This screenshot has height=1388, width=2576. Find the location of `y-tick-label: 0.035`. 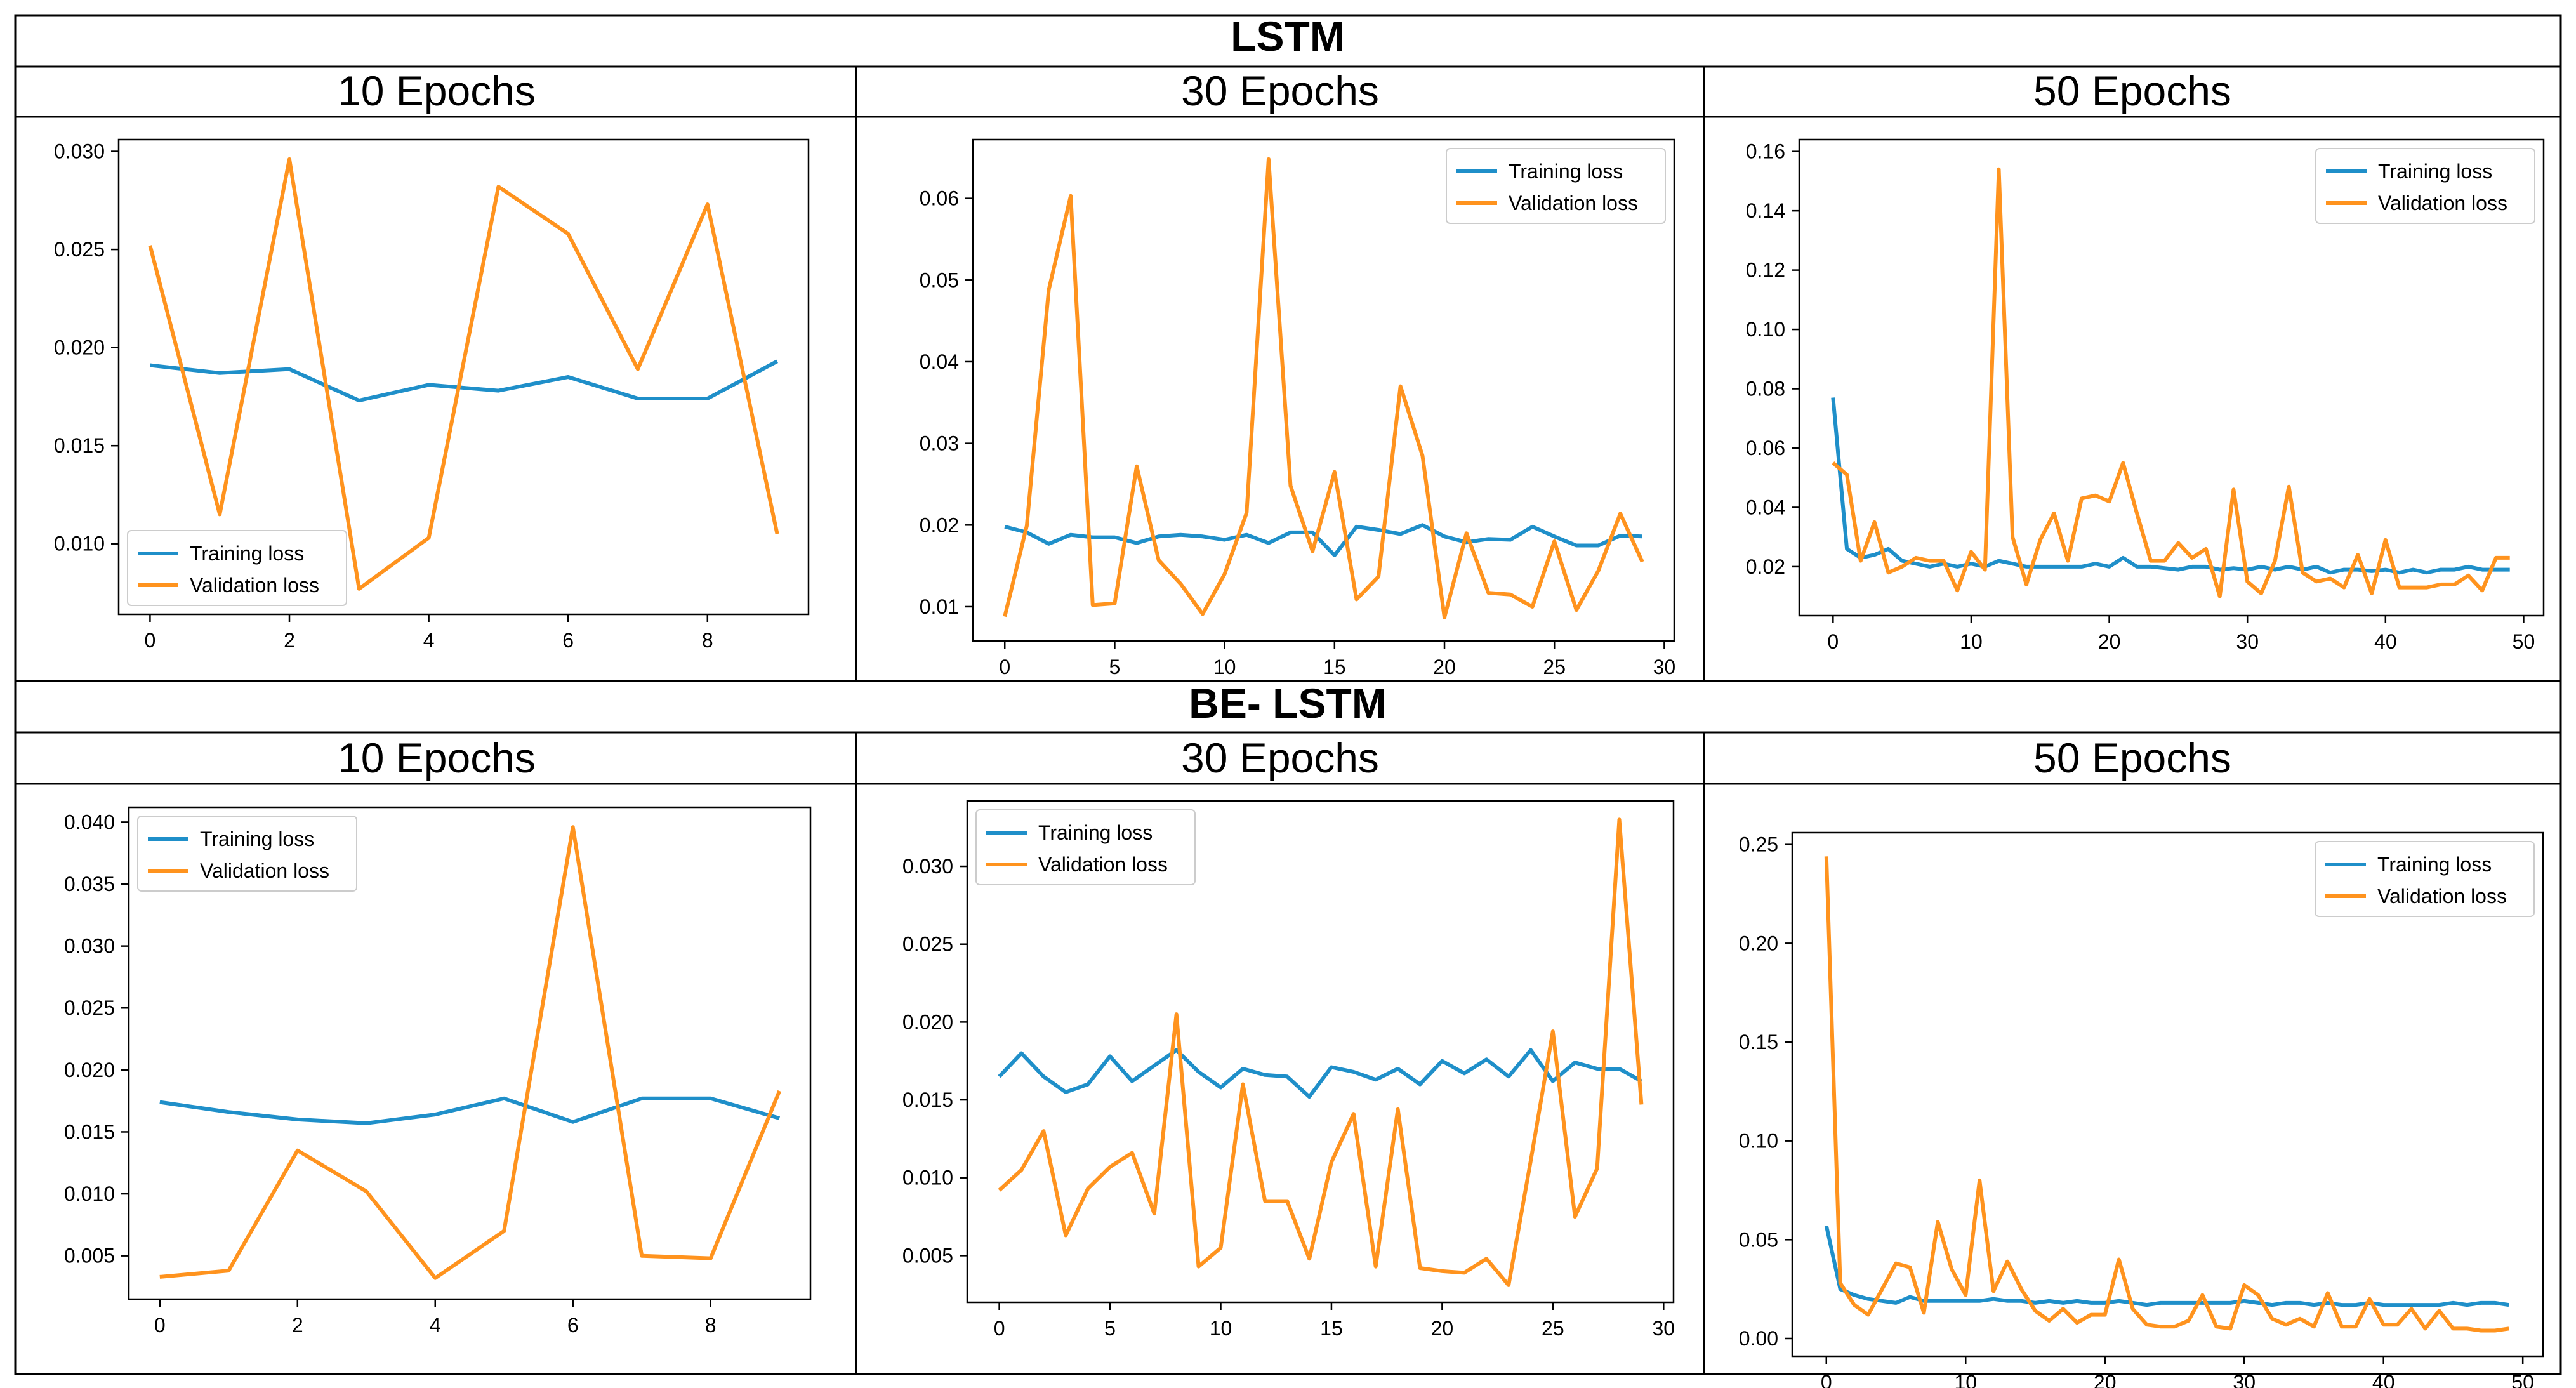

y-tick-label: 0.035 is located at coordinates (90, 884).